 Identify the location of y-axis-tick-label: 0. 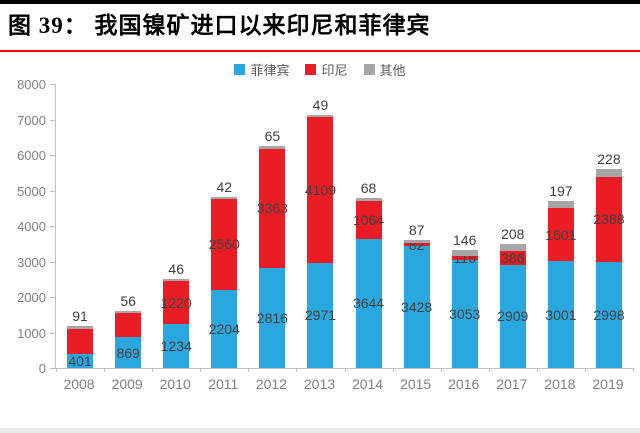
(42, 368).